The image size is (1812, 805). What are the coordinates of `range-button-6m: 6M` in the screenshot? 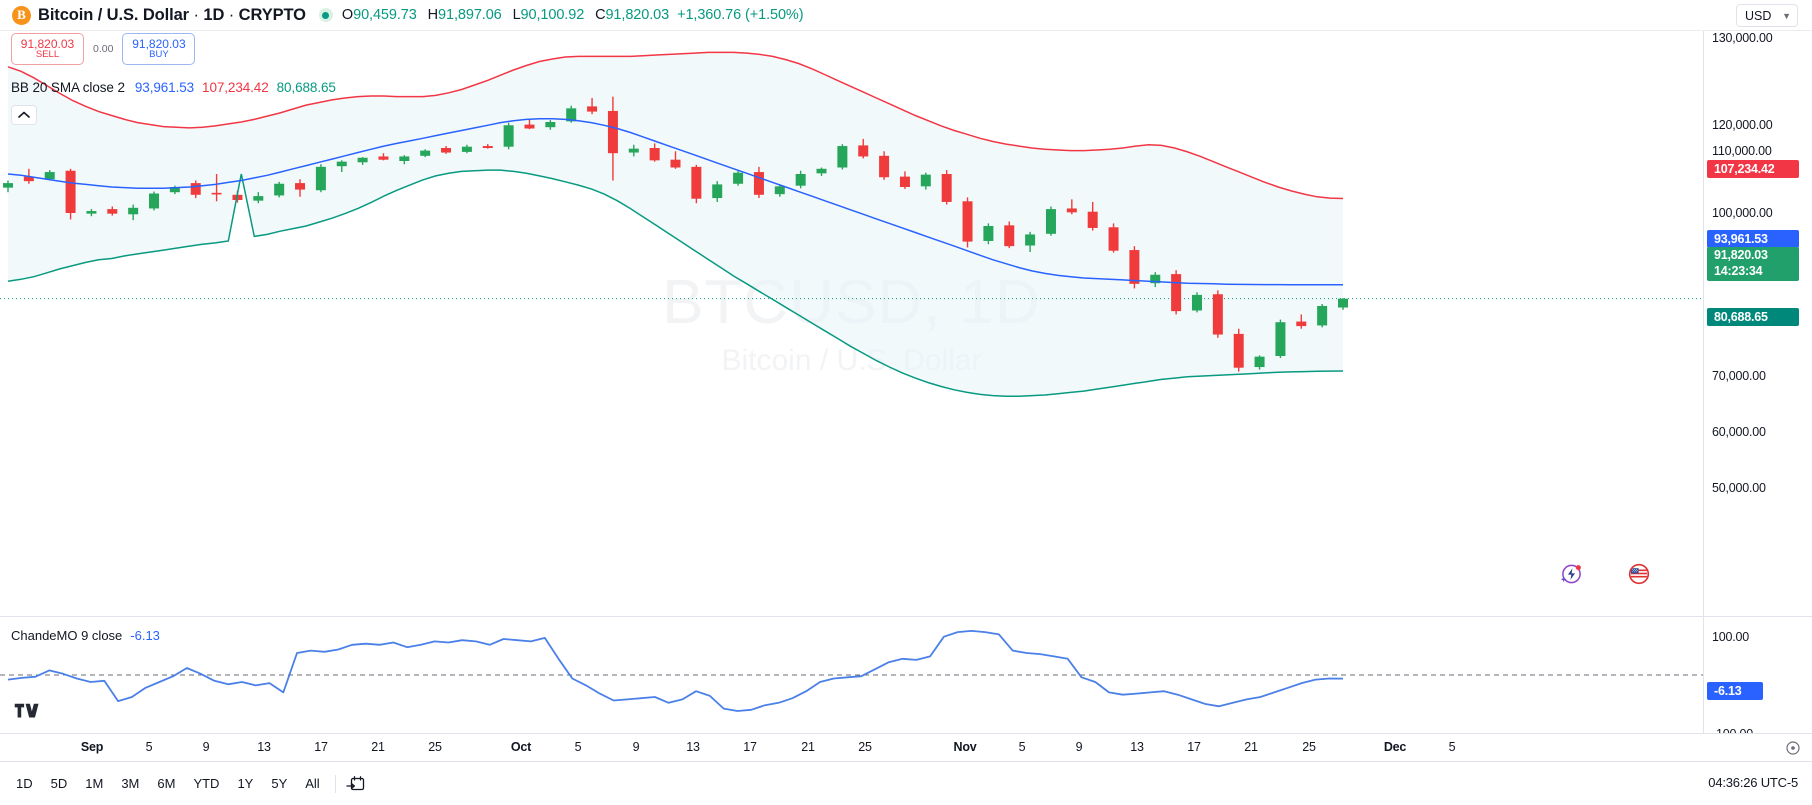 It's located at (166, 783).